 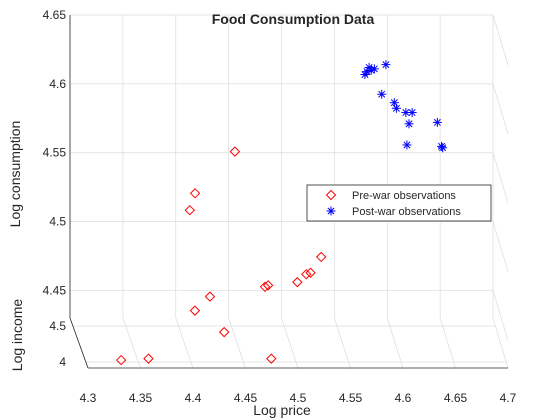 I want to click on chart-title: Food Consumption Data, so click(x=293, y=19).